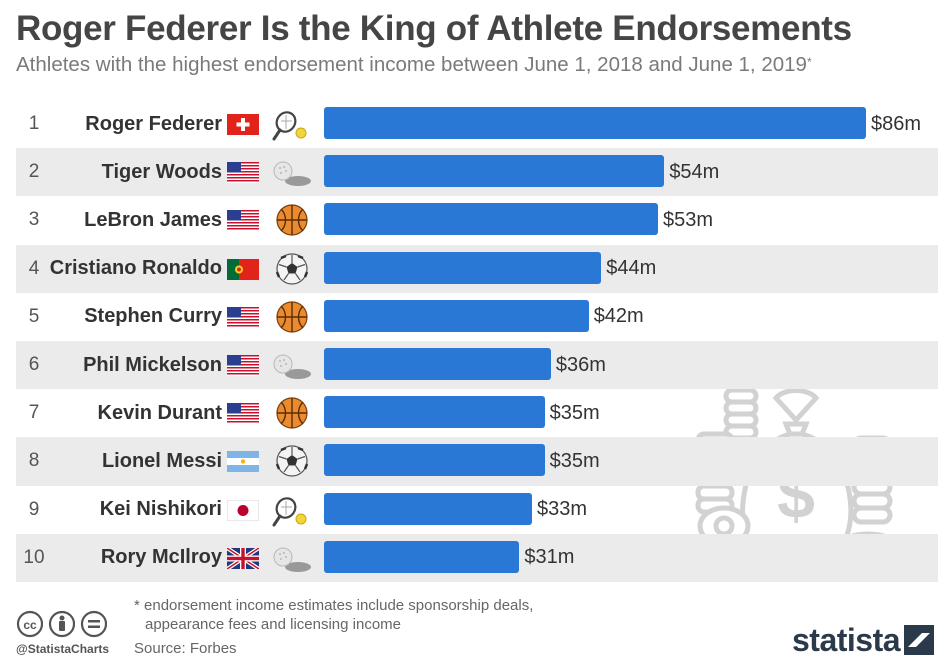 This screenshot has width=938, height=664. What do you see at coordinates (34, 413) in the screenshot?
I see `rank-label: 7` at bounding box center [34, 413].